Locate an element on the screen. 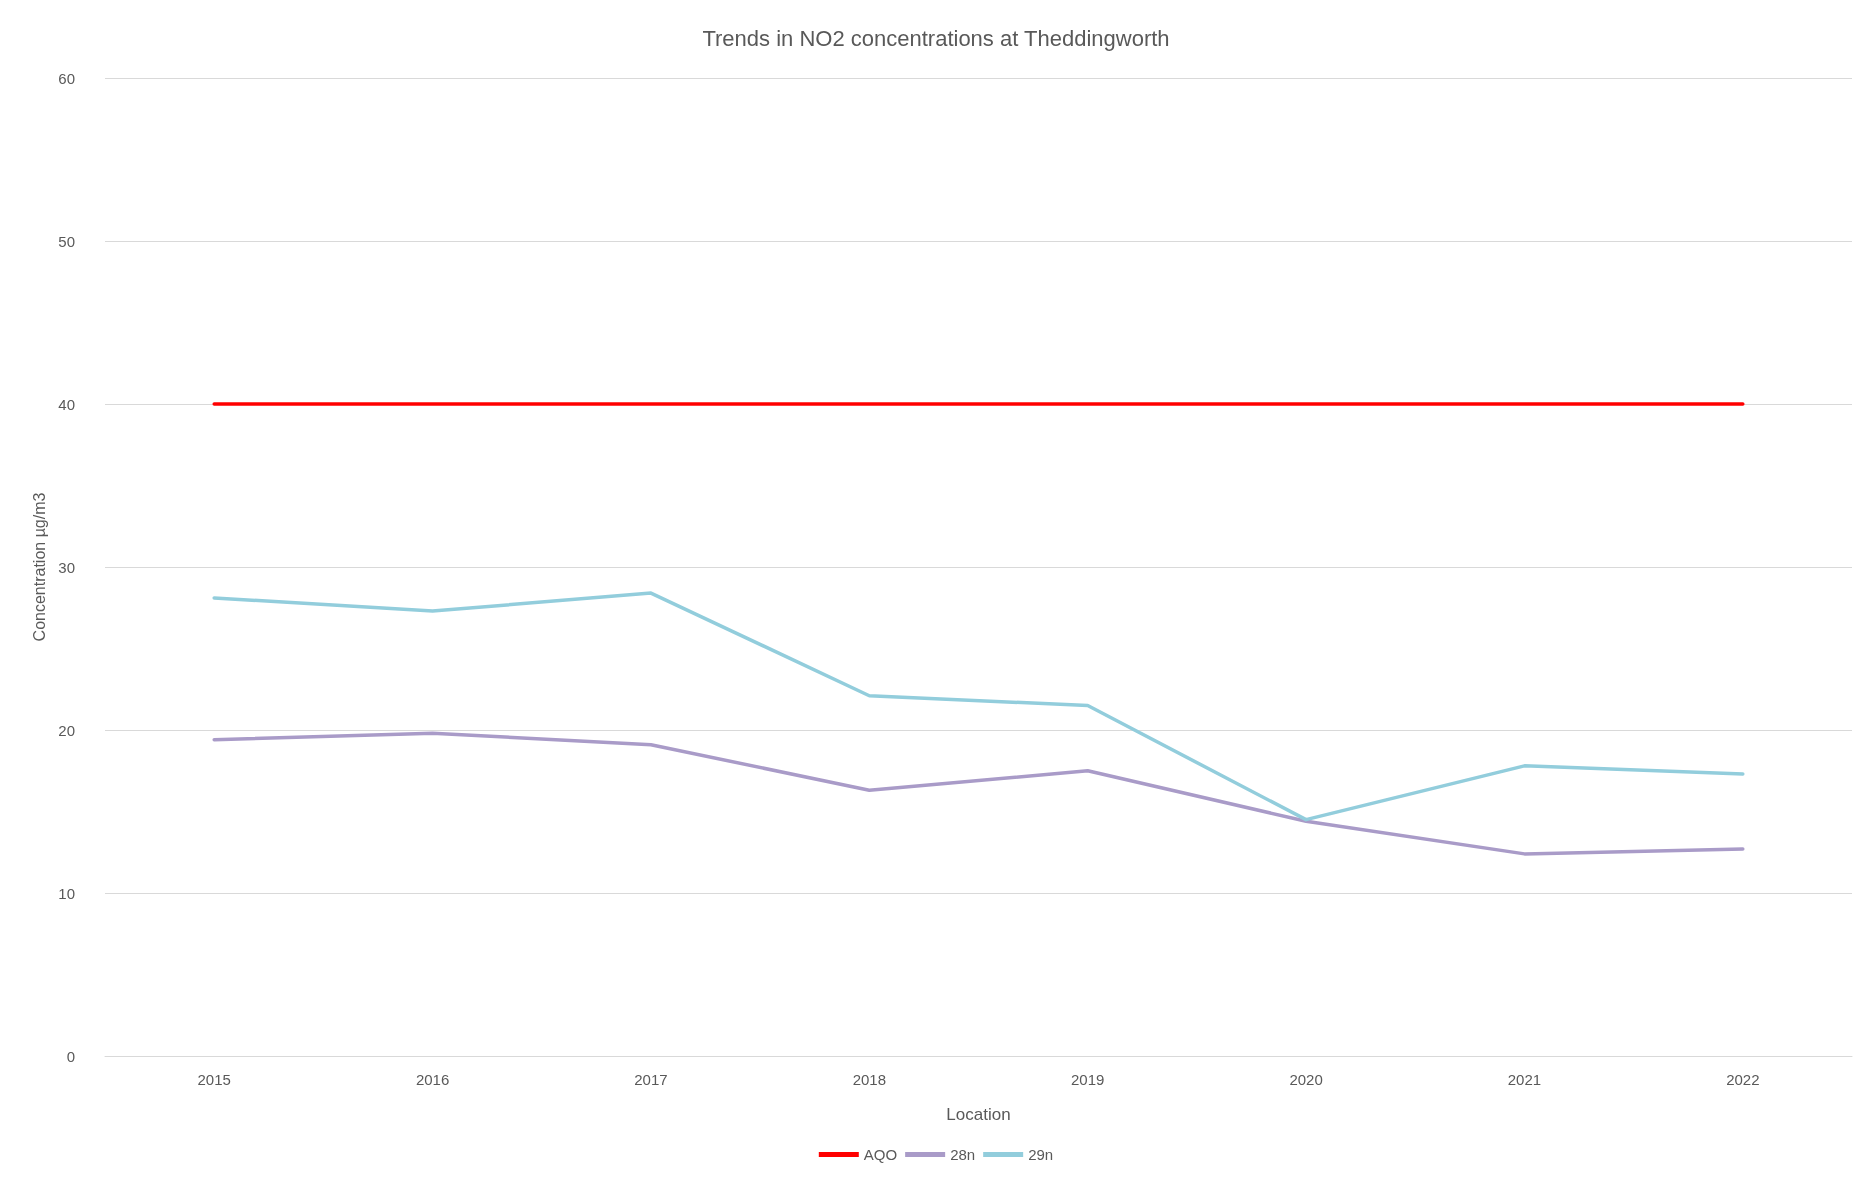  y-tick-label: 0 is located at coordinates (70, 1056).